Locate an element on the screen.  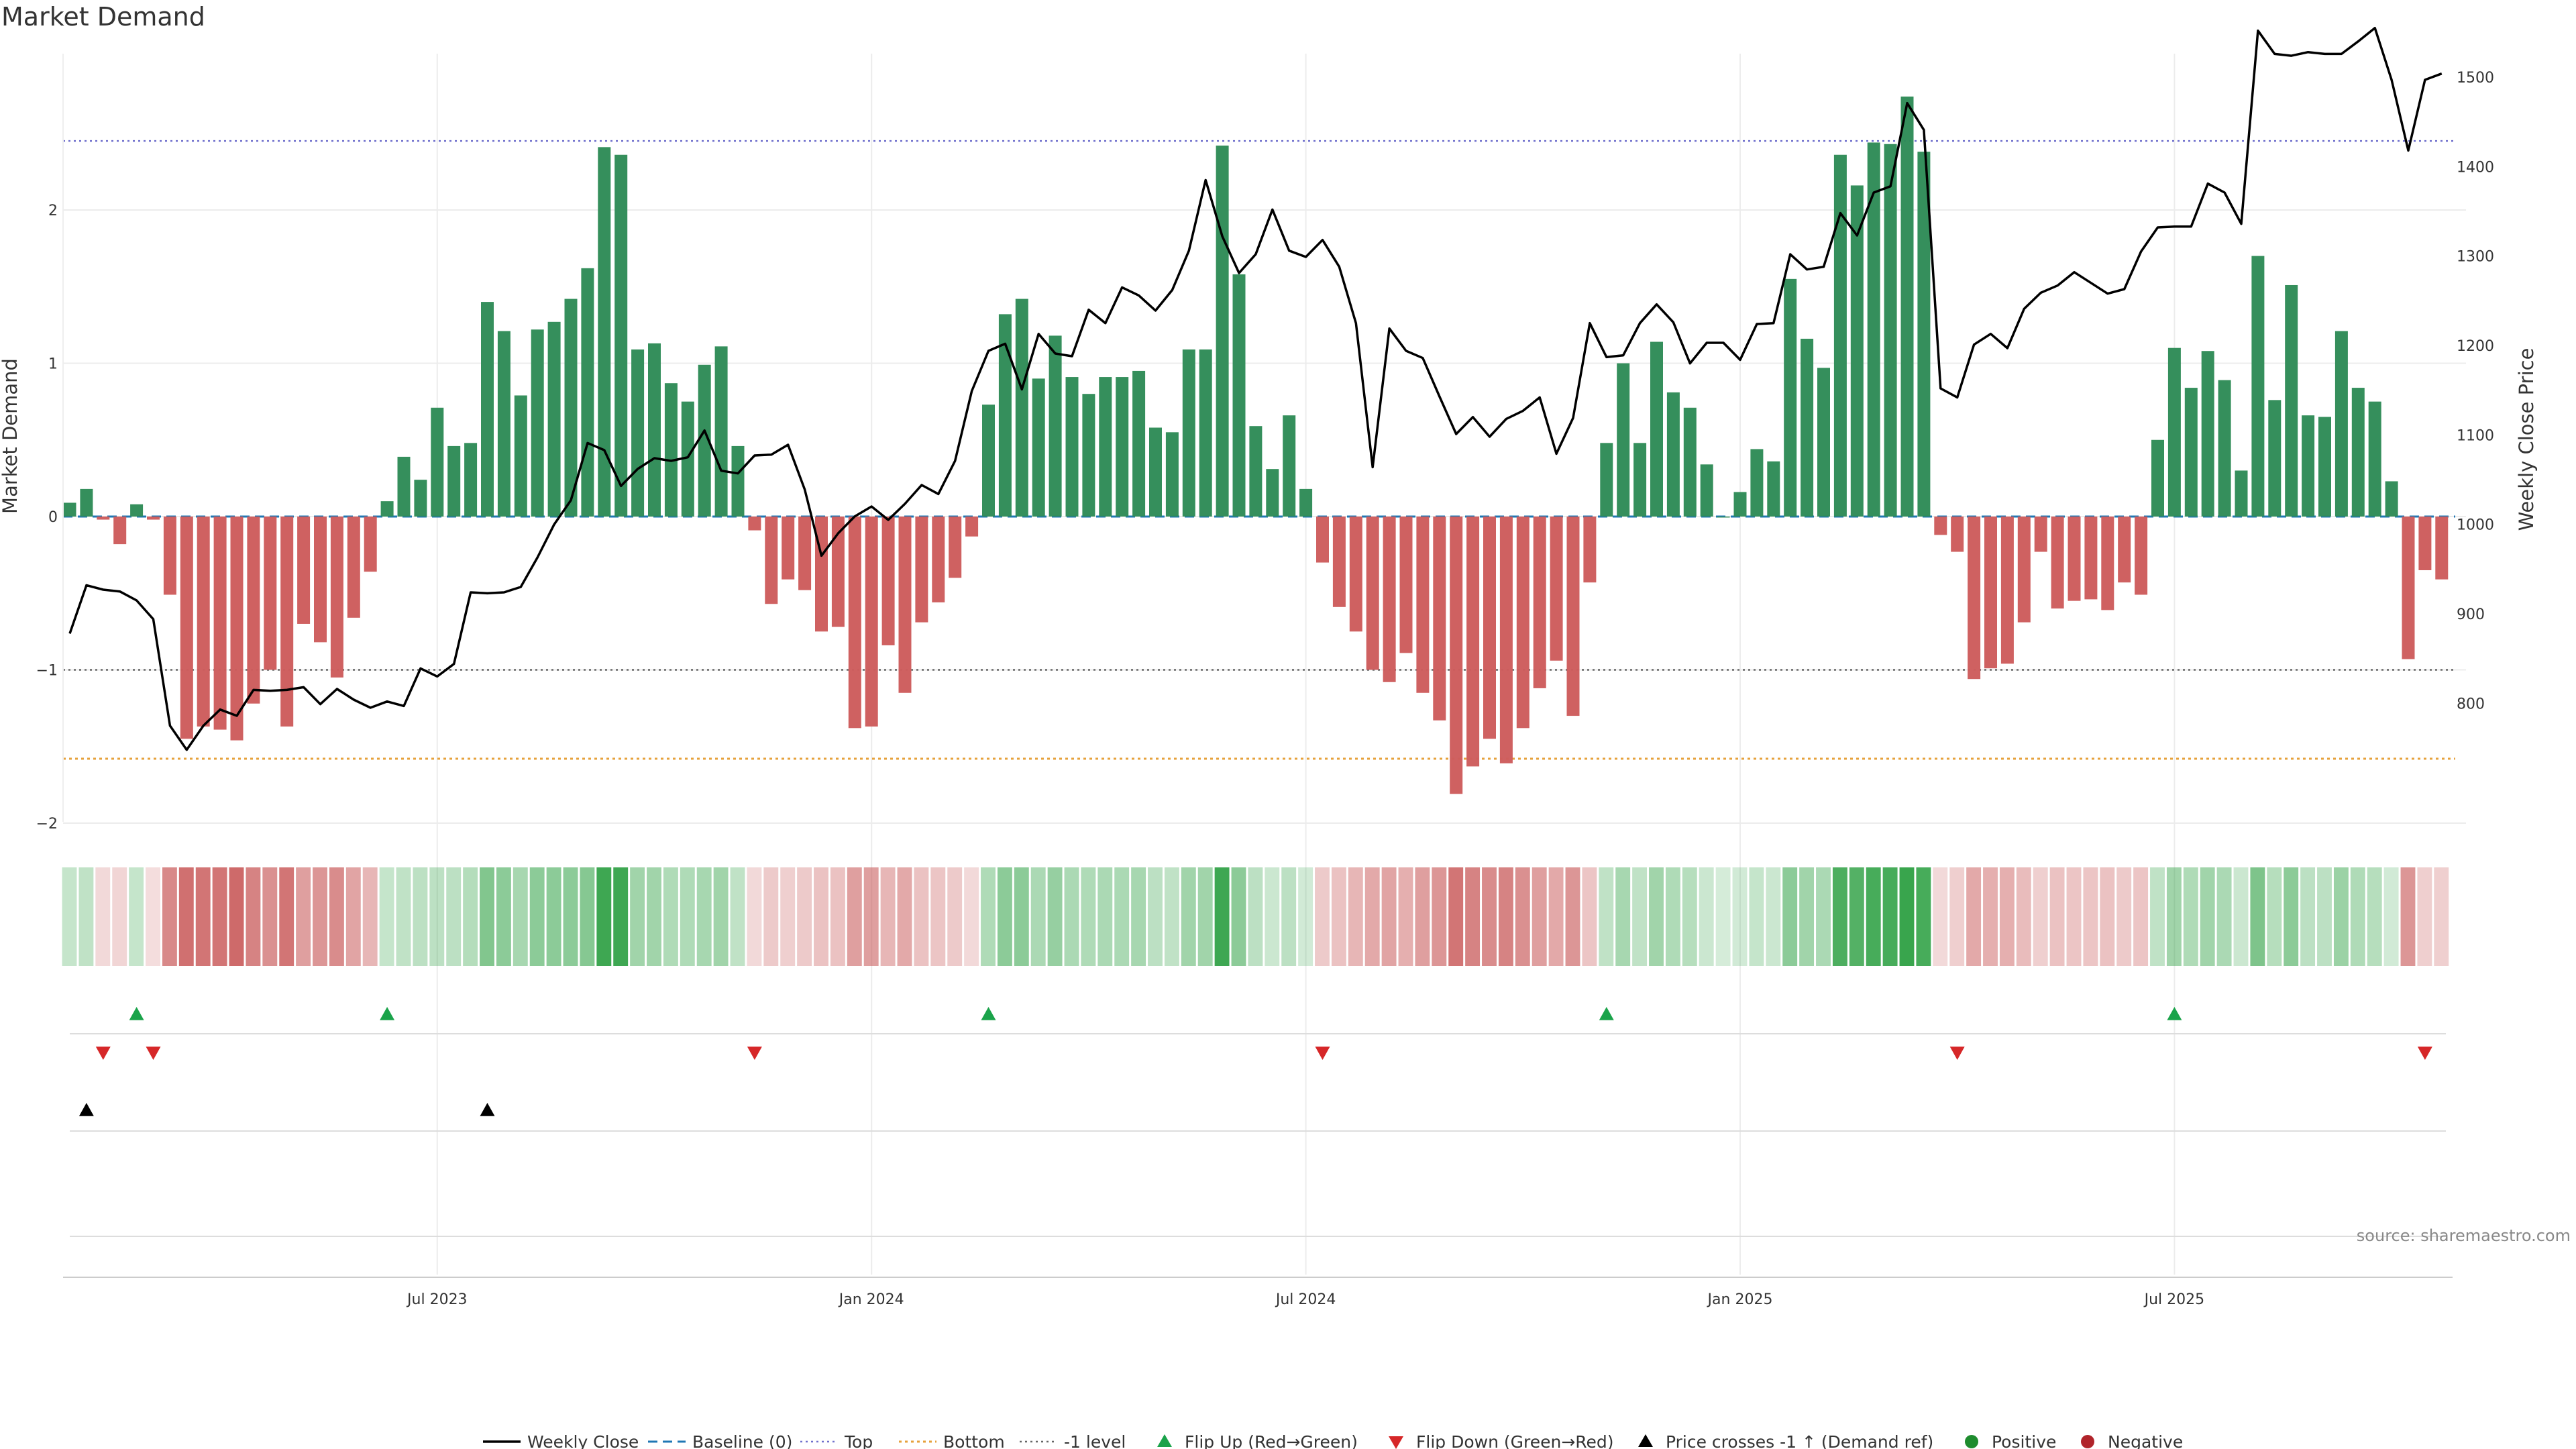
legend-item-top: Top is located at coordinates (836, 1440).